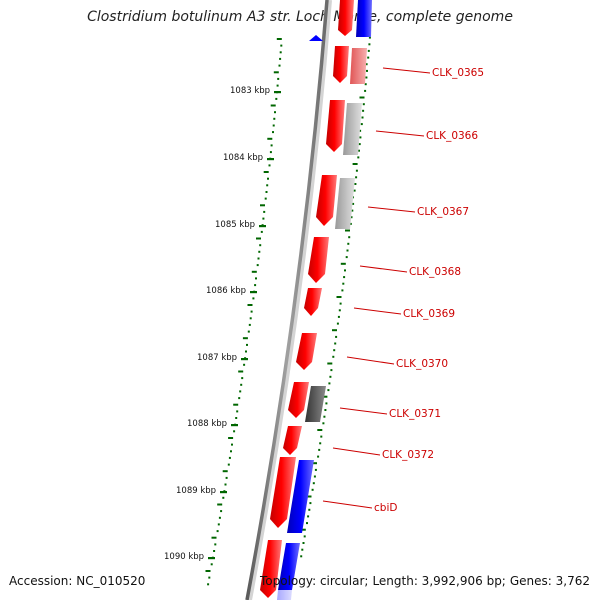  What do you see at coordinates (385, 508) in the screenshot?
I see `gene-label: cbiD` at bounding box center [385, 508].